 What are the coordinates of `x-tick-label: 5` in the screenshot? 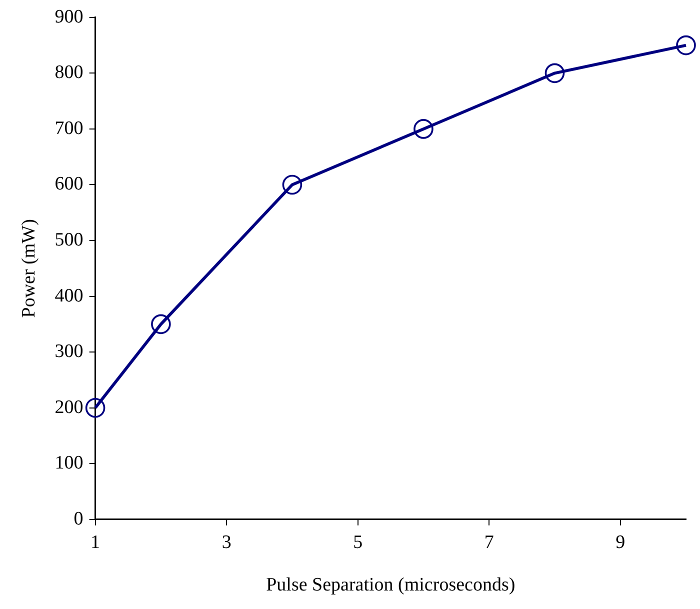 It's located at (358, 542).